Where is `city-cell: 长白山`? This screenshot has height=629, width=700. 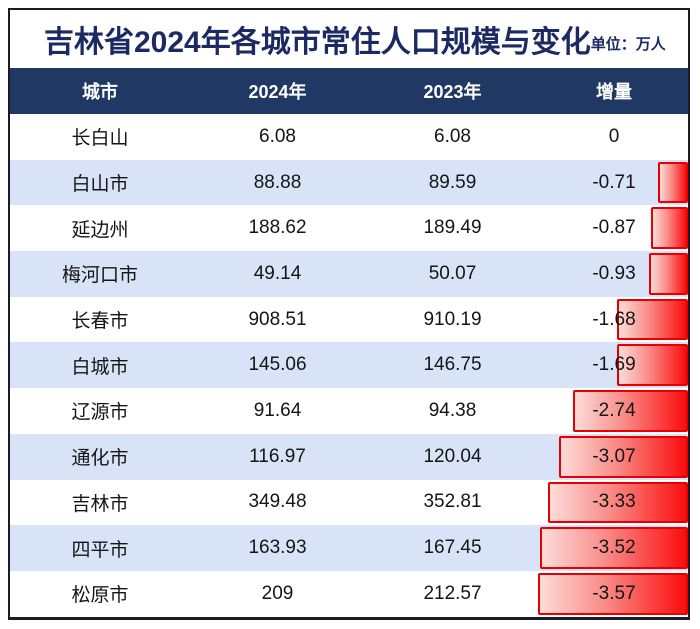 city-cell: 长白山 is located at coordinates (100, 139).